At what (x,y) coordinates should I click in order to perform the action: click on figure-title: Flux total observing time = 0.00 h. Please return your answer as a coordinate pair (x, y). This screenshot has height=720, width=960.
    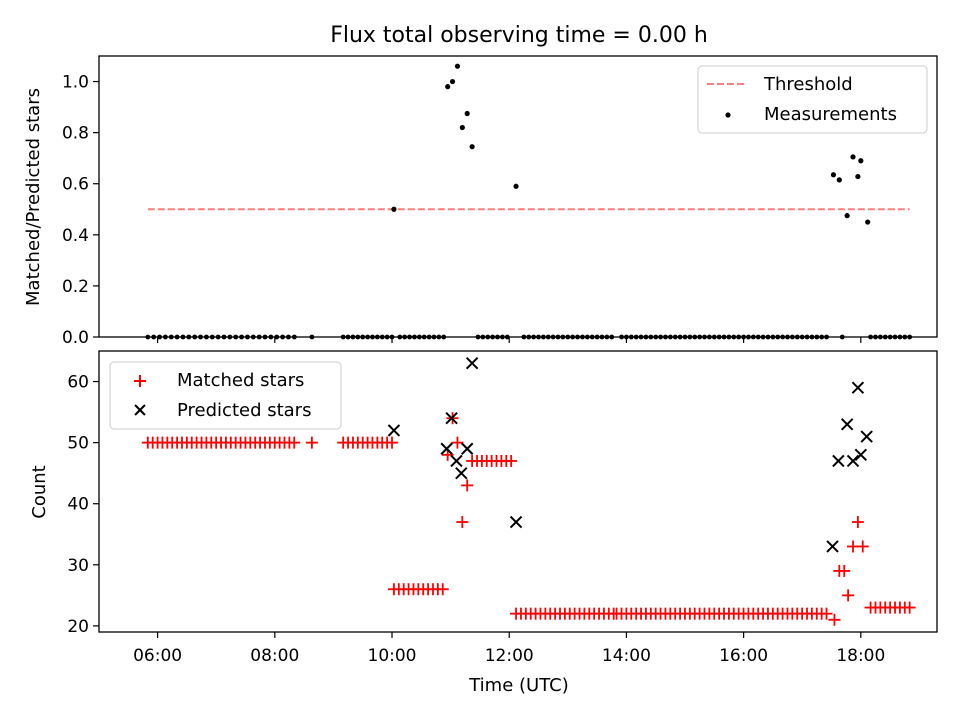
    Looking at the image, I should click on (519, 35).